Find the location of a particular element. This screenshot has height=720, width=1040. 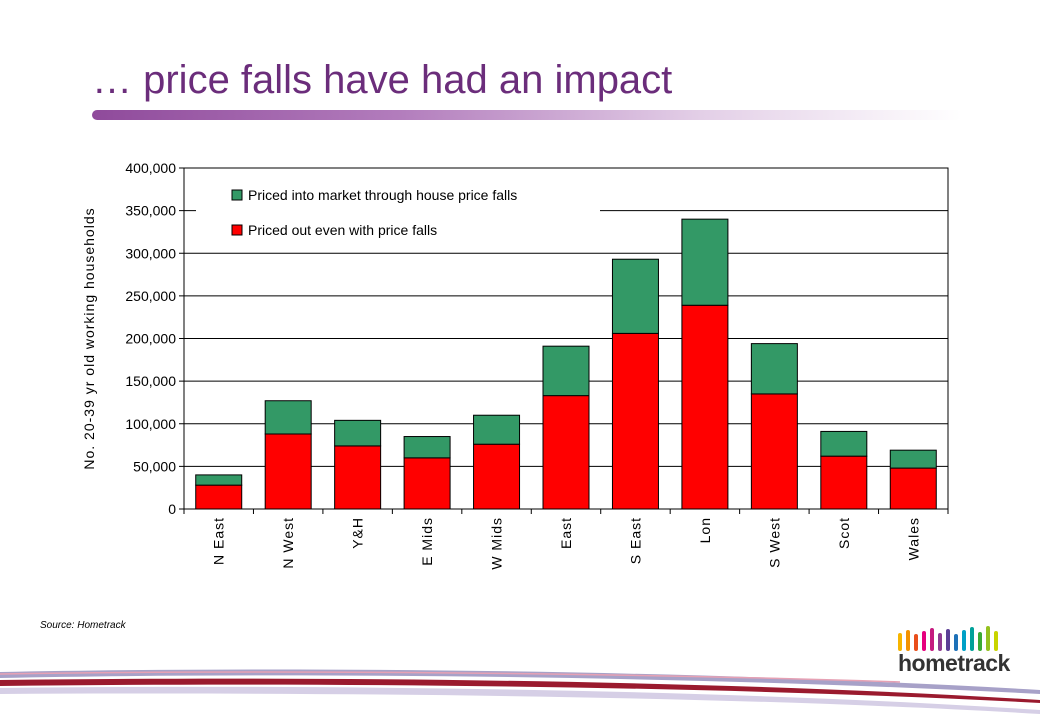

y-tick-label: 50,000 is located at coordinates (154, 466).